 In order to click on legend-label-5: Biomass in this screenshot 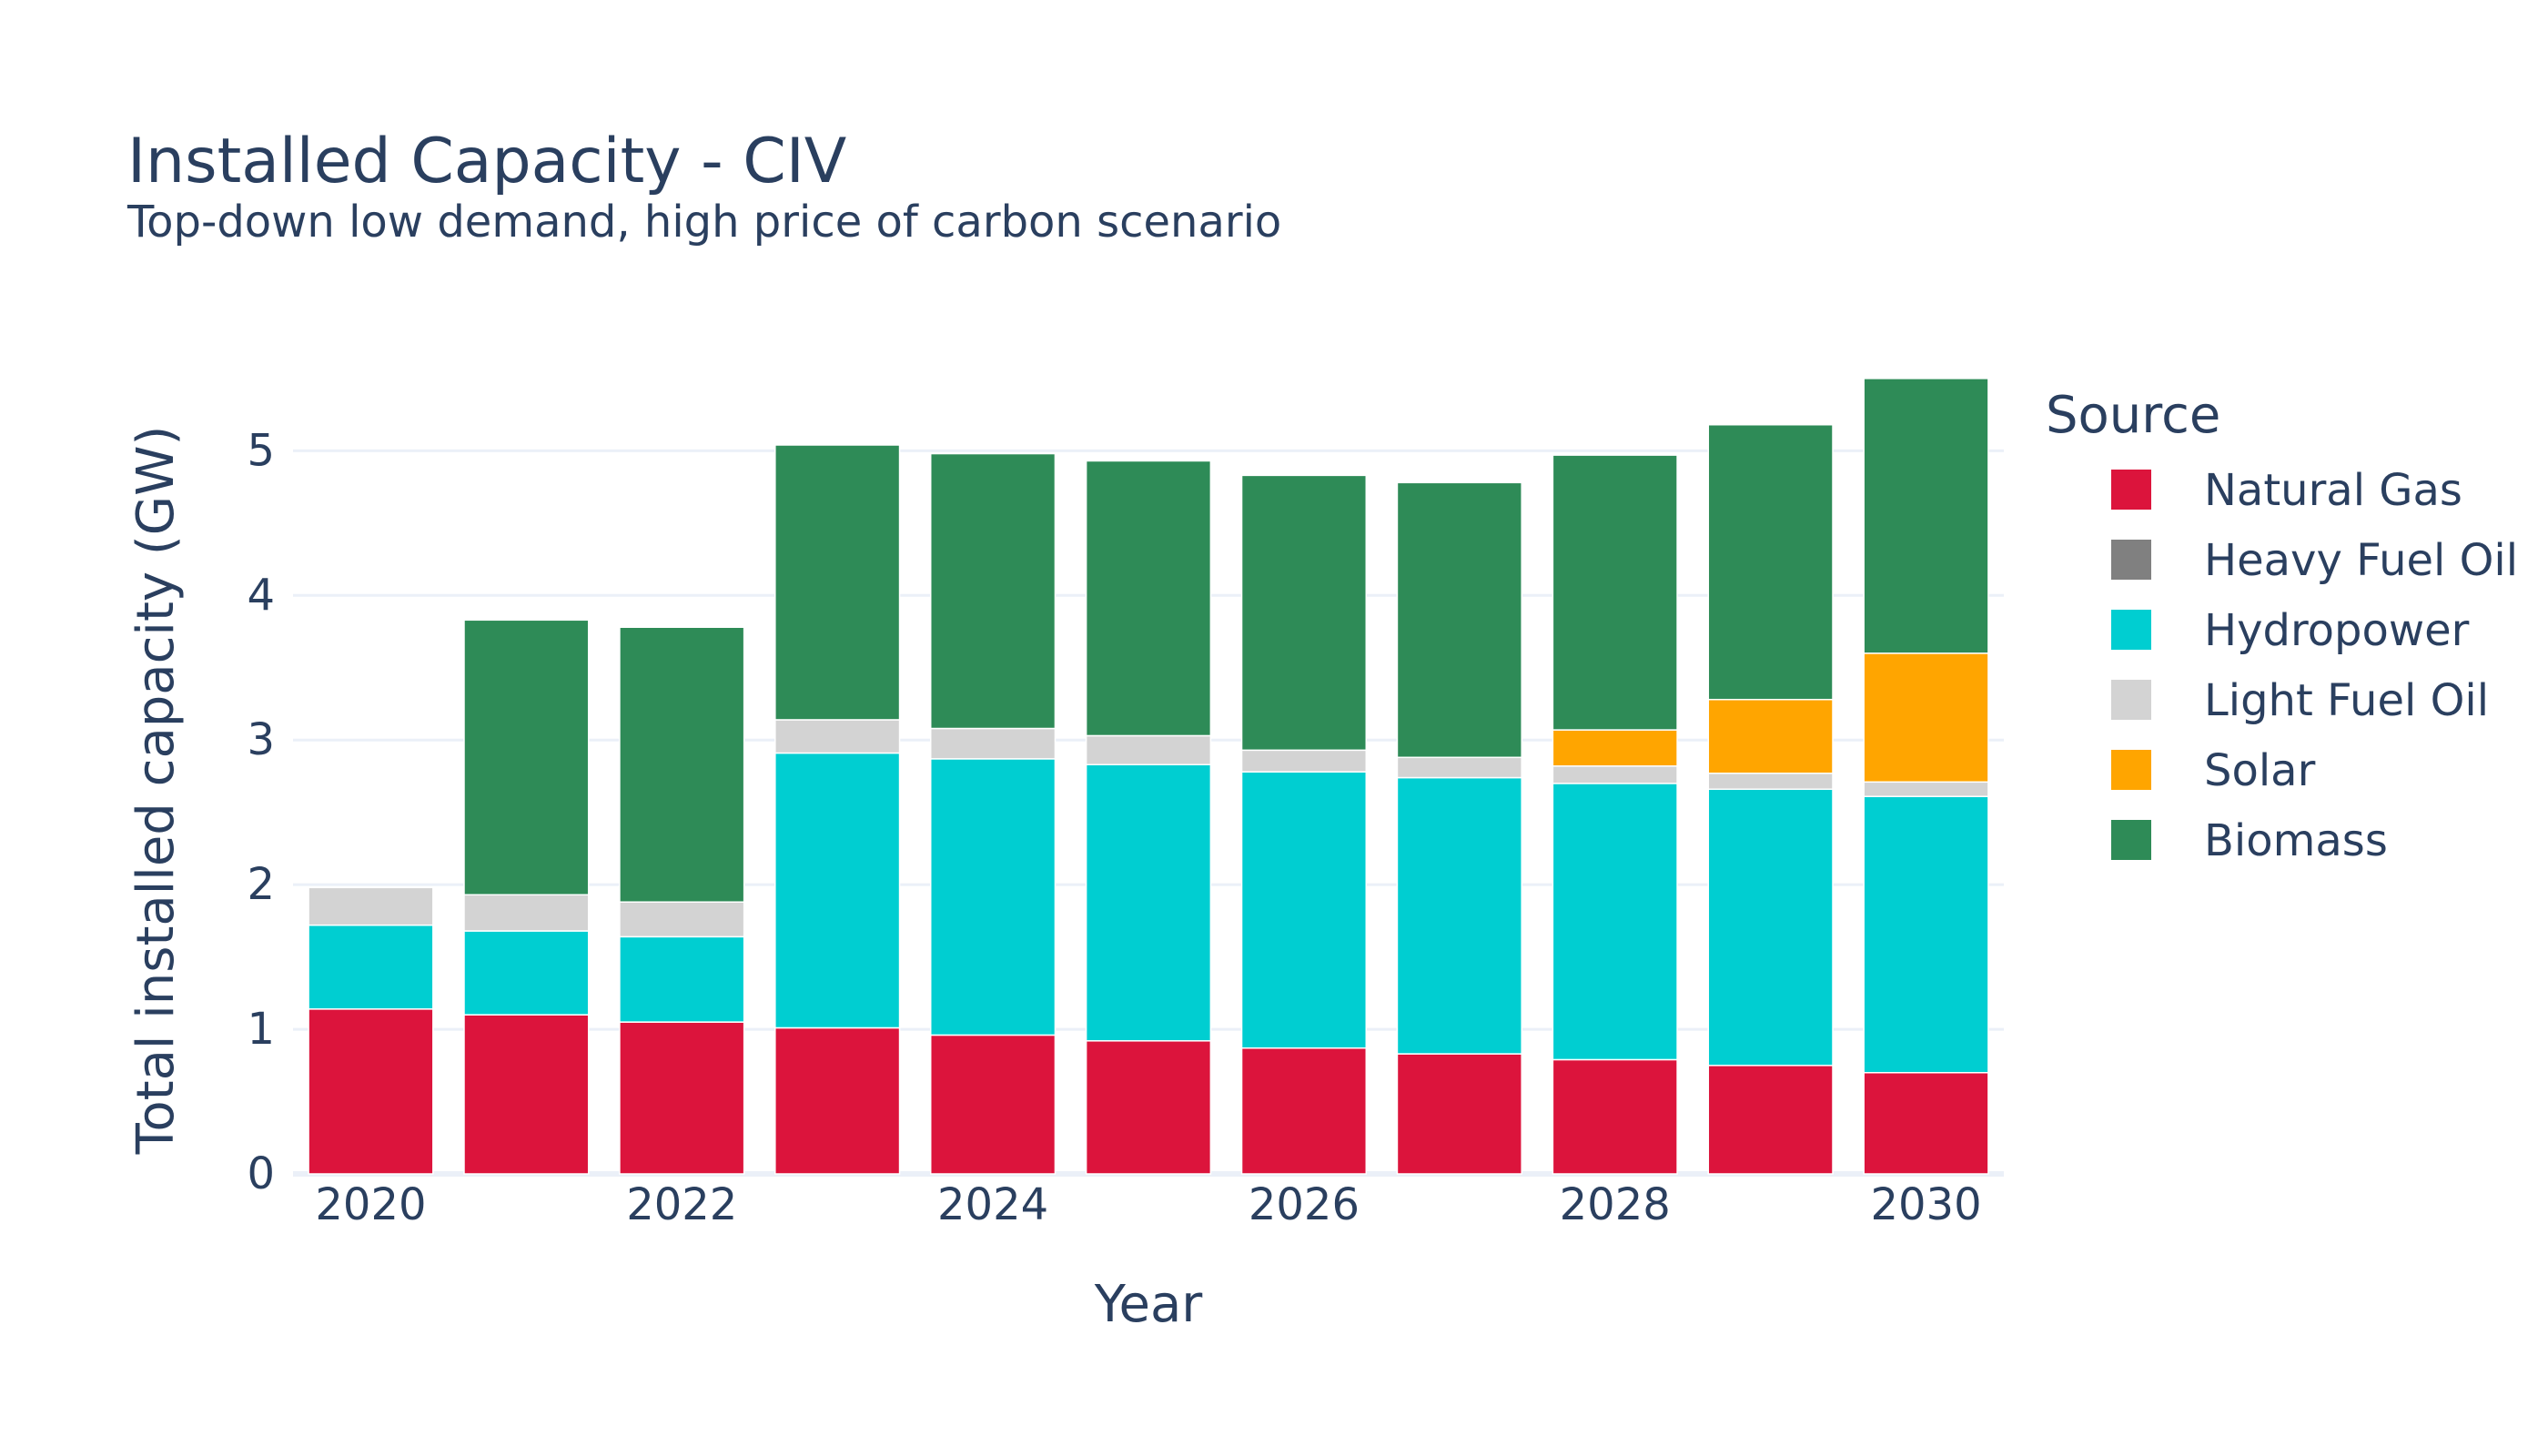, I will do `click(2296, 841)`.